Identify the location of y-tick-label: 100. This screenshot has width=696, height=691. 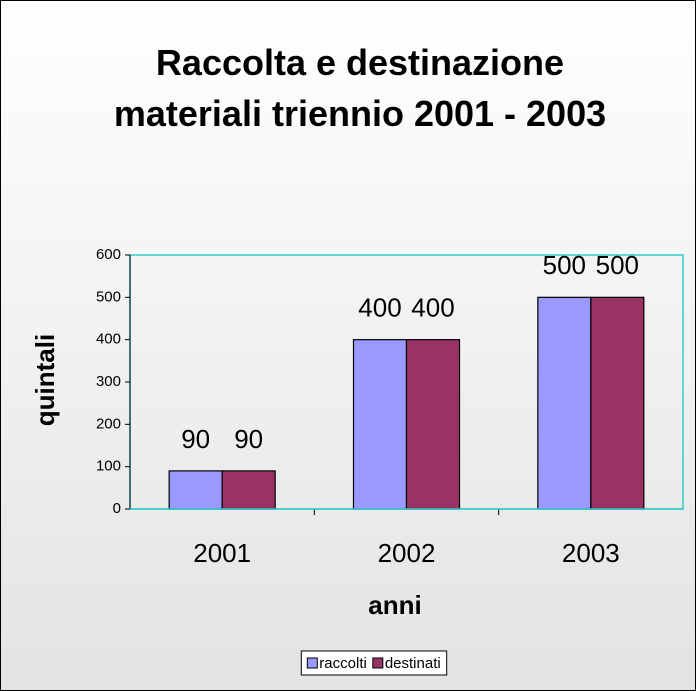
(108, 466).